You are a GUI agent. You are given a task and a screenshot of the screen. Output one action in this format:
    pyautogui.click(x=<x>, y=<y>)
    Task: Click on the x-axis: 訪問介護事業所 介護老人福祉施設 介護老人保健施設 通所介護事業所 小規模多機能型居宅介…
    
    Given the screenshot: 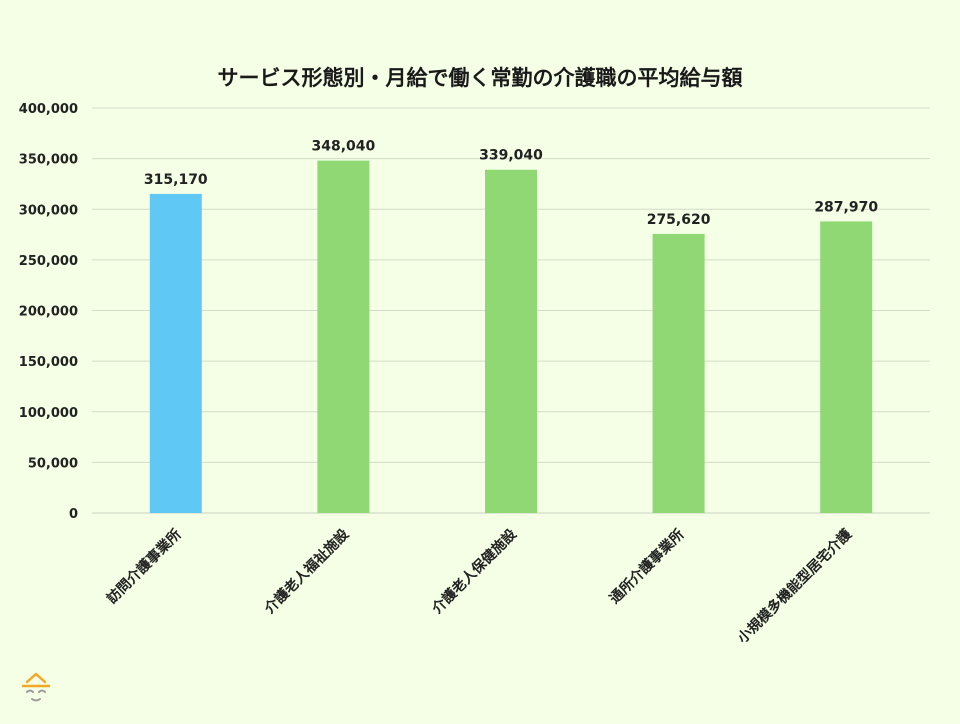 What is the action you would take?
    pyautogui.click(x=479, y=586)
    